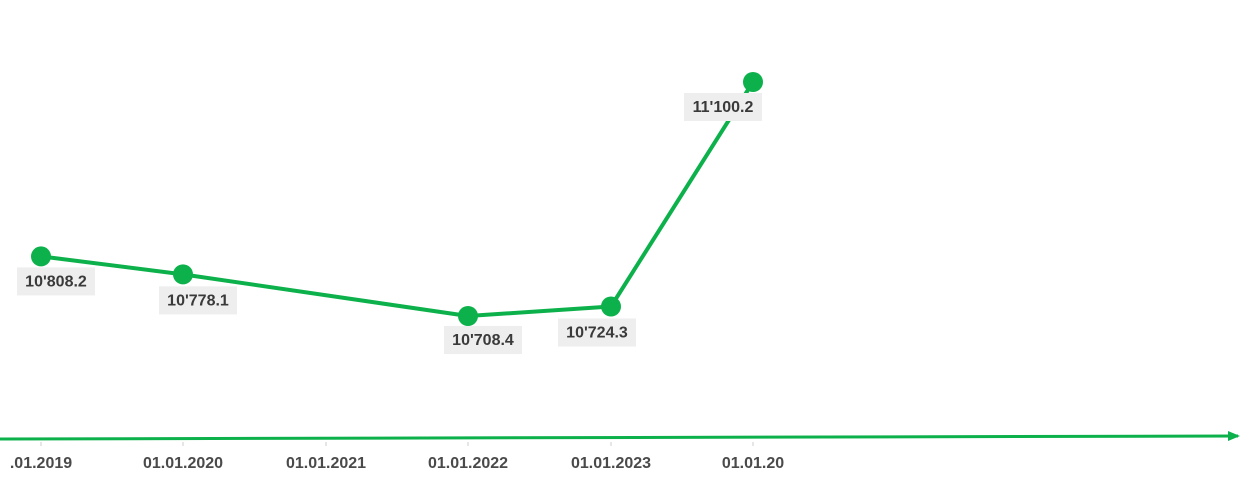 This screenshot has width=1252, height=486. I want to click on data-label: 10'808.2, so click(56, 281).